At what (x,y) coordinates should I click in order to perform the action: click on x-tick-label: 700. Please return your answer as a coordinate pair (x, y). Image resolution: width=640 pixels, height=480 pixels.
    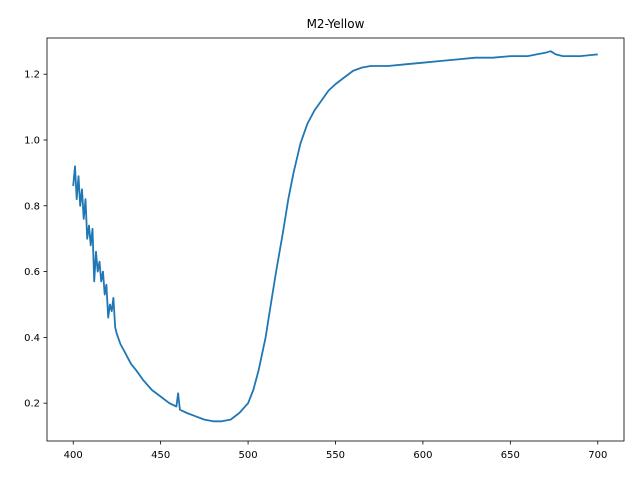
    Looking at the image, I should click on (597, 455).